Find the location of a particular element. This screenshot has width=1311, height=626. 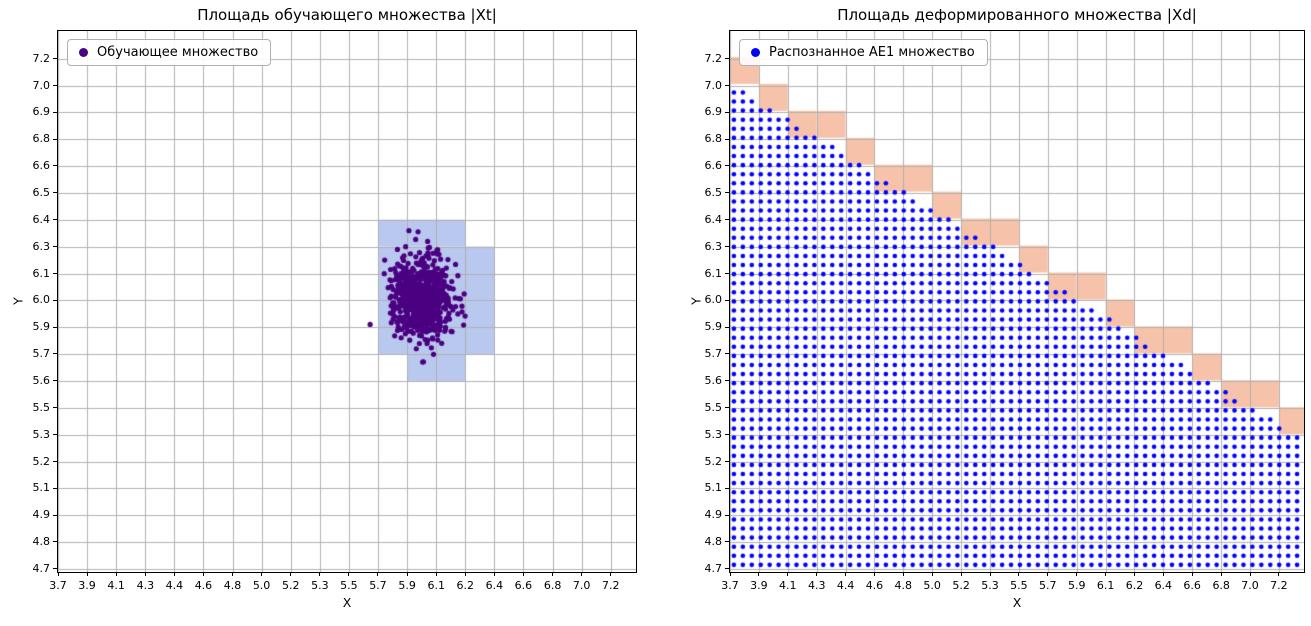

x-tick-label: 3.9 is located at coordinates (759, 585).